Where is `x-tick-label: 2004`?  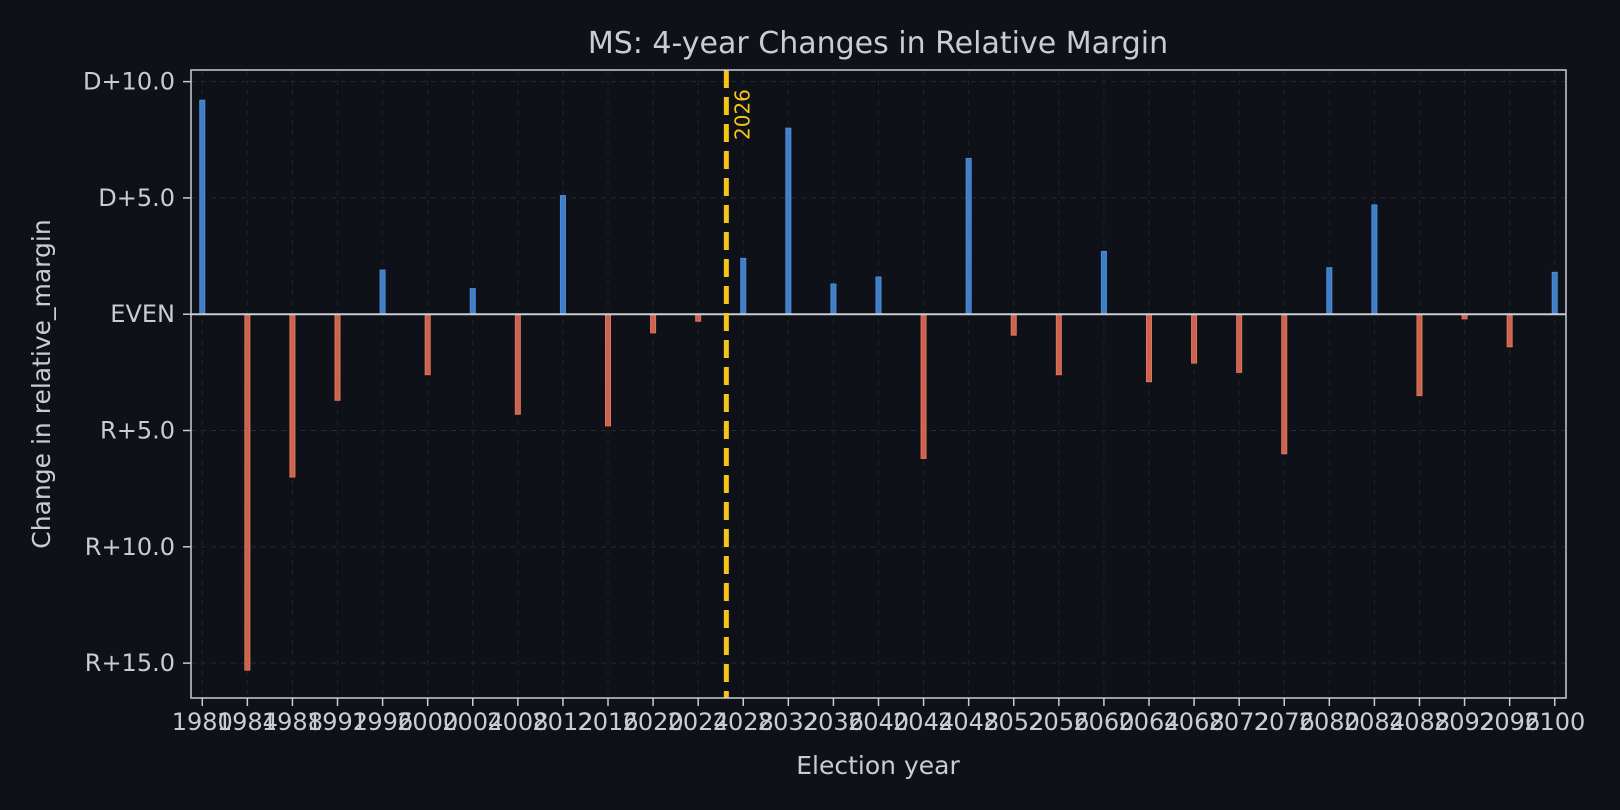
x-tick-label: 2004 is located at coordinates (472, 722).